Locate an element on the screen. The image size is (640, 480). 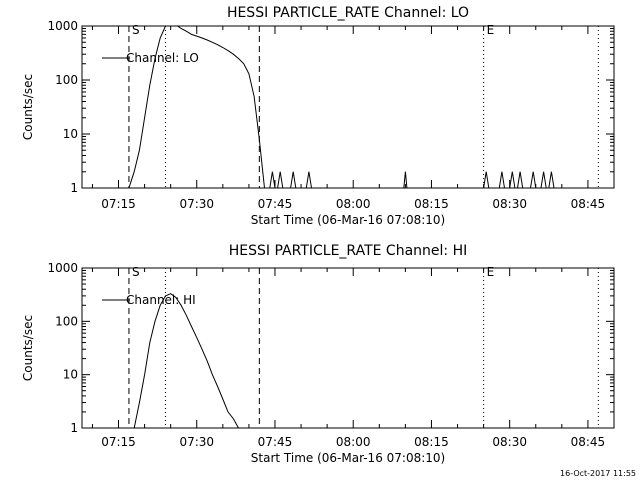
chart-title: HESSI PARTICLE_RATE Channel: LO is located at coordinates (348, 13).